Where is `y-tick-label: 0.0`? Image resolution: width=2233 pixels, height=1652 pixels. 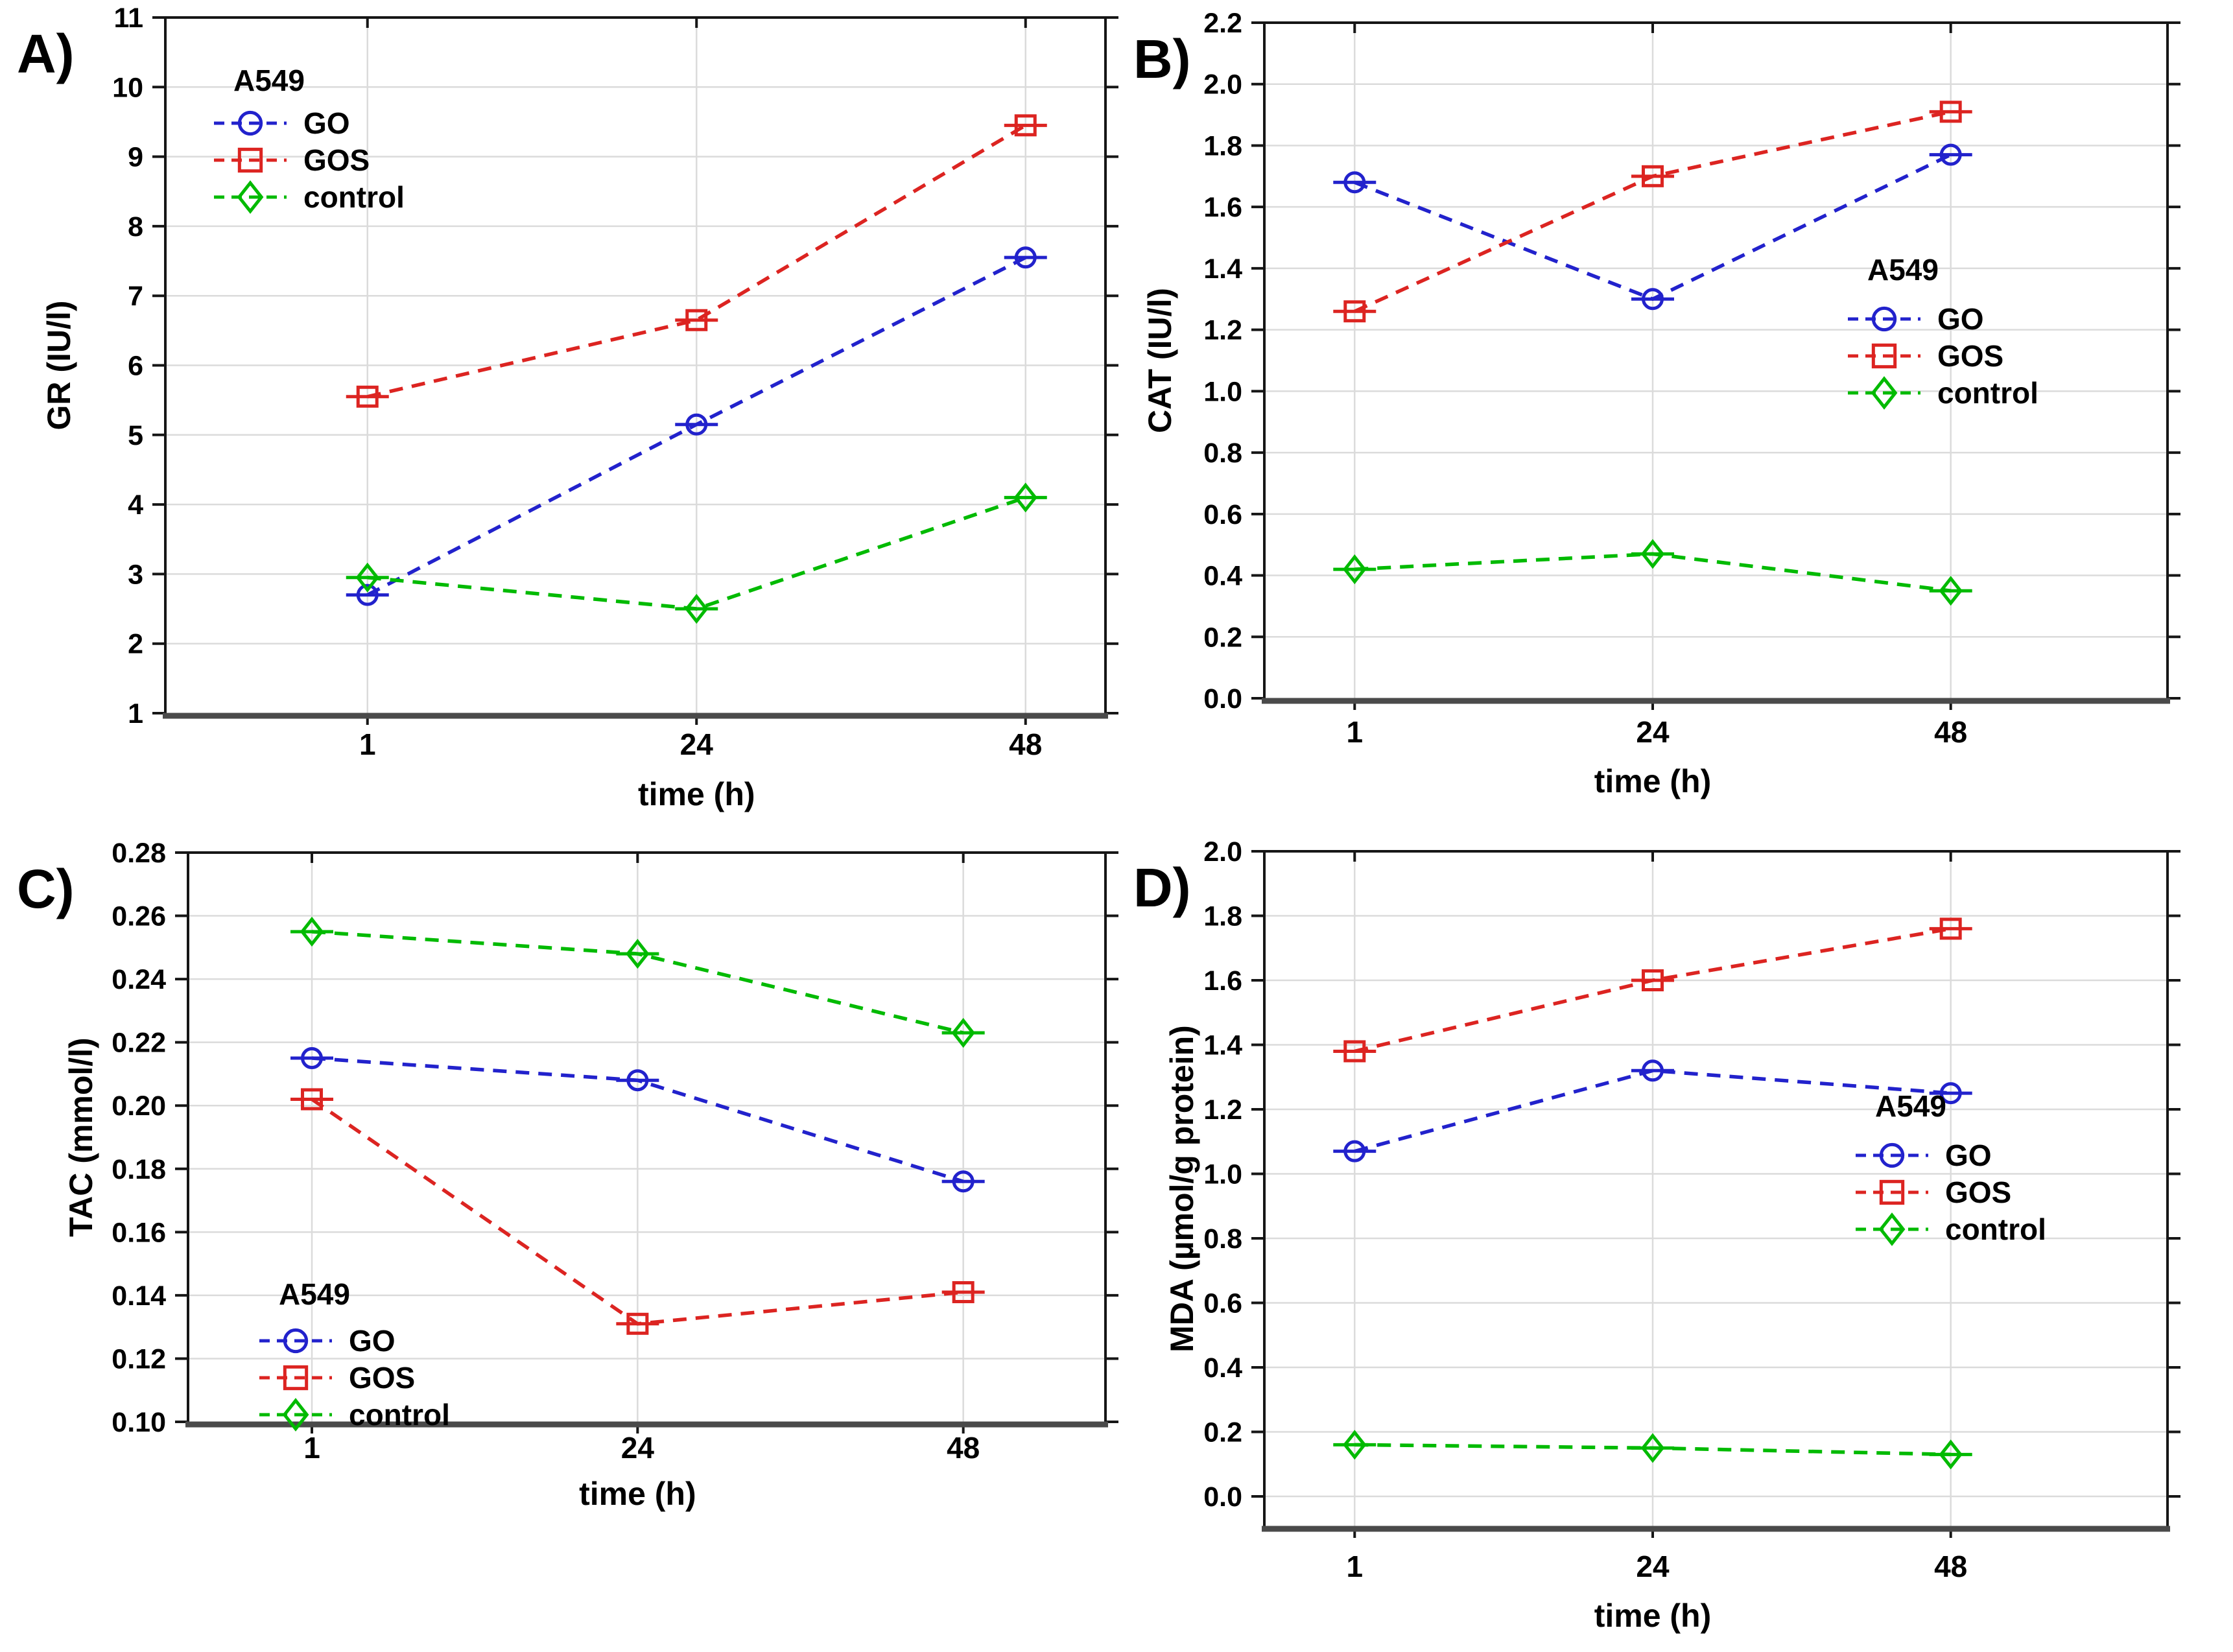 y-tick-label: 0.0 is located at coordinates (1222, 699).